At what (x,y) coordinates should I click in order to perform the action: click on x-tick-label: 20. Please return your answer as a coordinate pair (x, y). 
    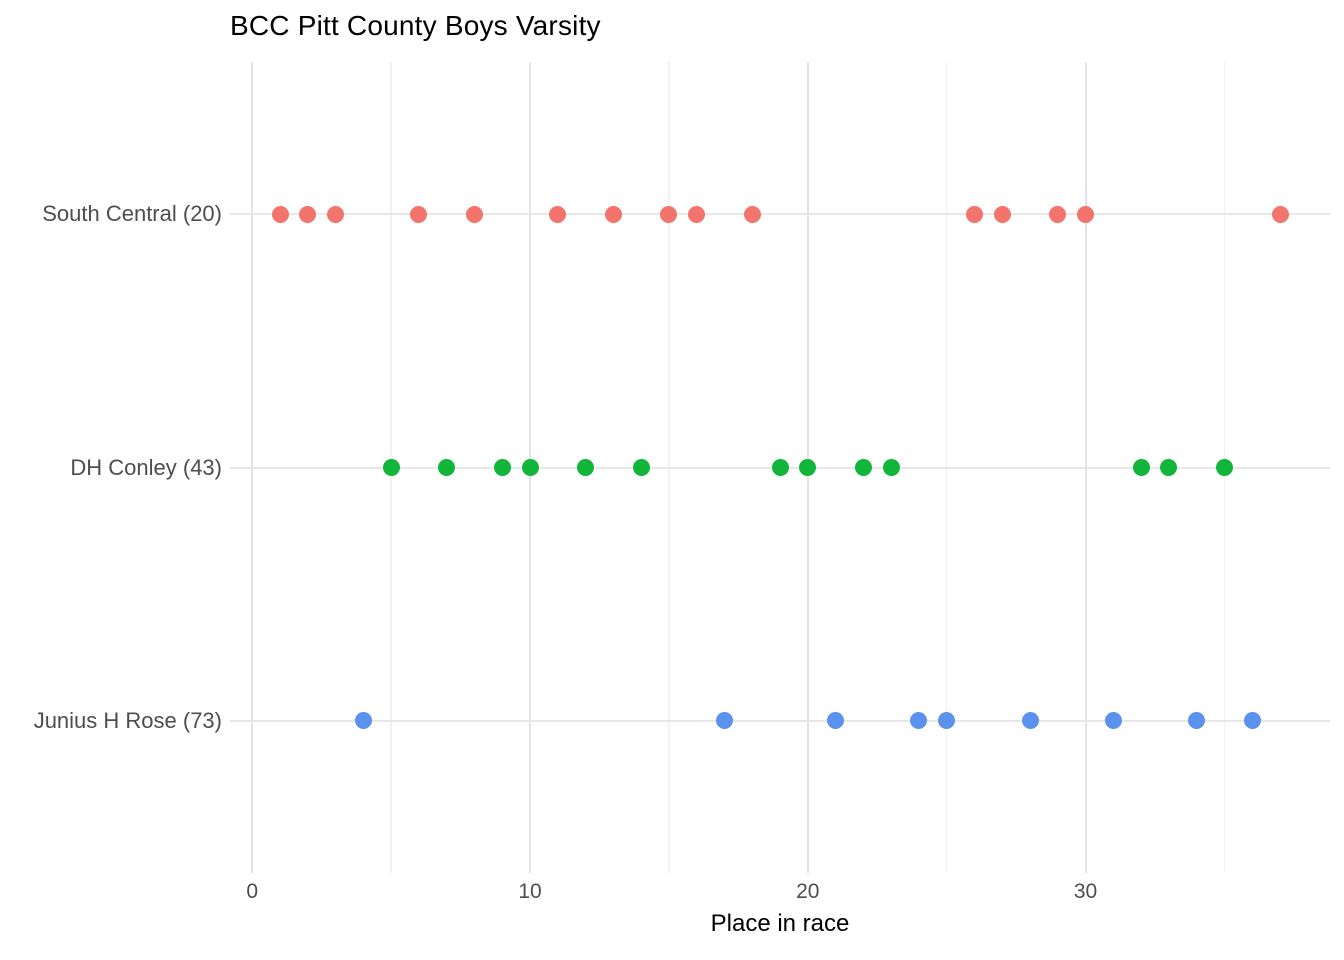
    Looking at the image, I should click on (808, 891).